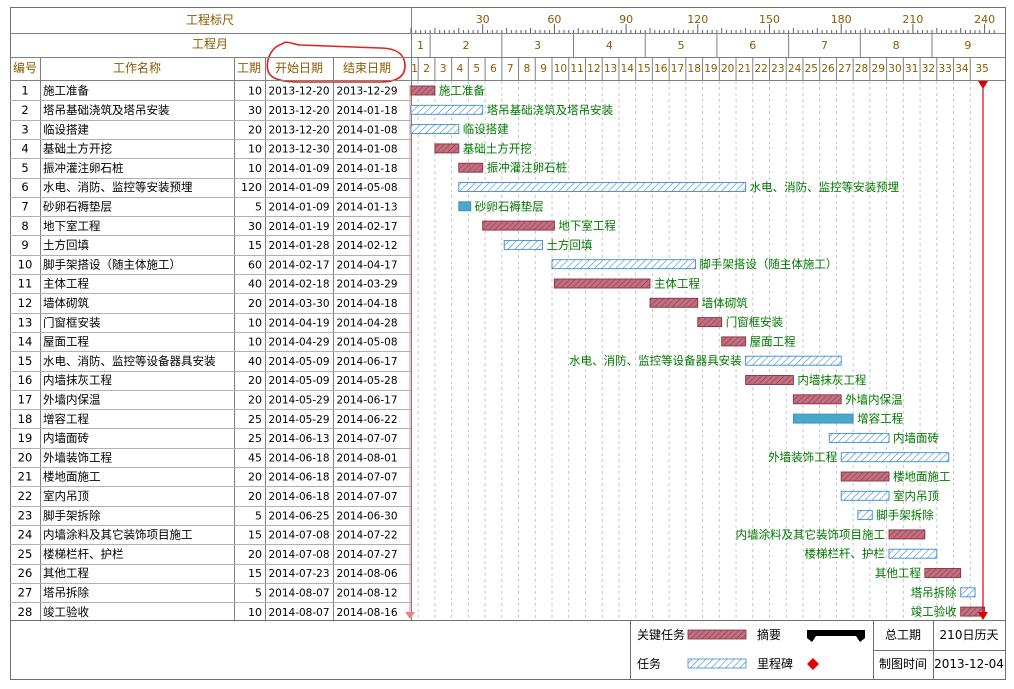  What do you see at coordinates (299, 68) in the screenshot?
I see `column-header-start: 开始日期` at bounding box center [299, 68].